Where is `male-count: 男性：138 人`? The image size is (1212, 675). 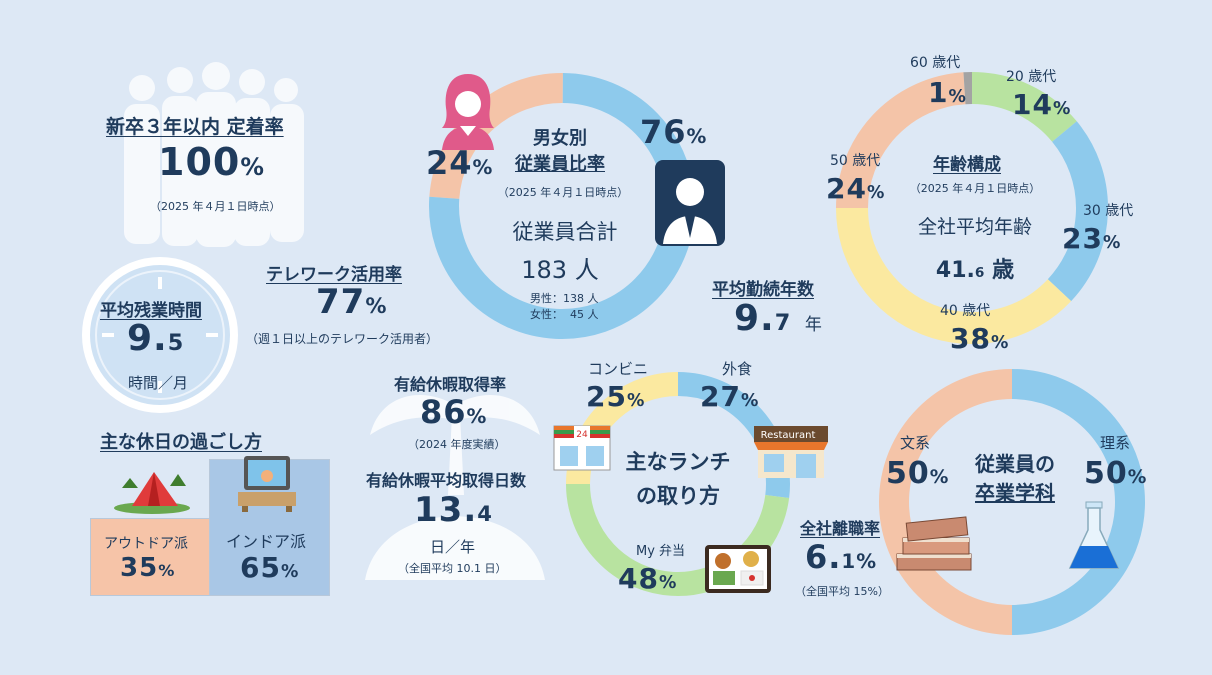
male-count: 男性：138 人 is located at coordinates (564, 298).